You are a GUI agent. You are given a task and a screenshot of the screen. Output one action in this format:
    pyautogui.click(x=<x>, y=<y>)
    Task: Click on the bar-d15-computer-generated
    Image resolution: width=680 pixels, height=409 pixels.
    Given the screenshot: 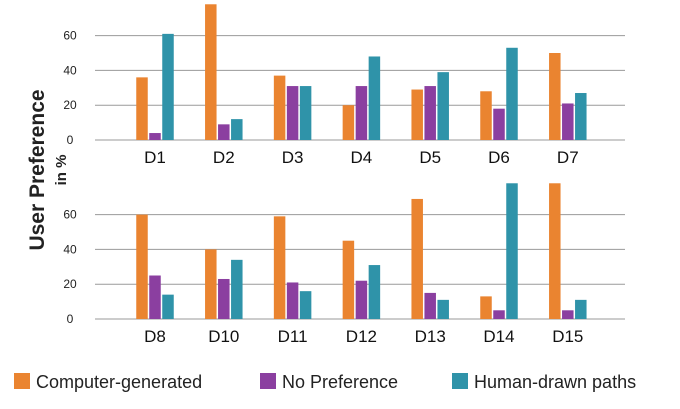 What is the action you would take?
    pyautogui.click(x=555, y=251)
    